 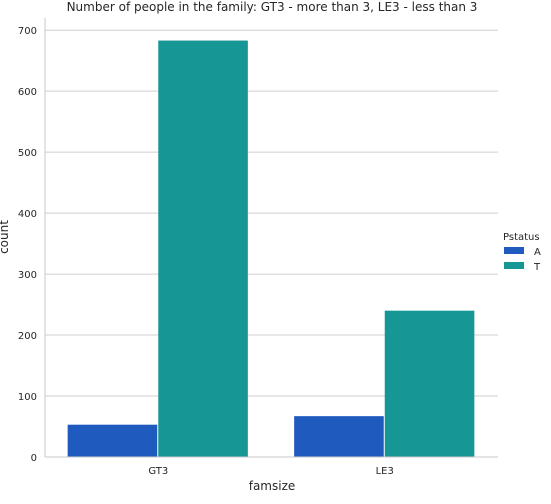 What do you see at coordinates (514, 265) in the screenshot?
I see `legend-swatch-t` at bounding box center [514, 265].